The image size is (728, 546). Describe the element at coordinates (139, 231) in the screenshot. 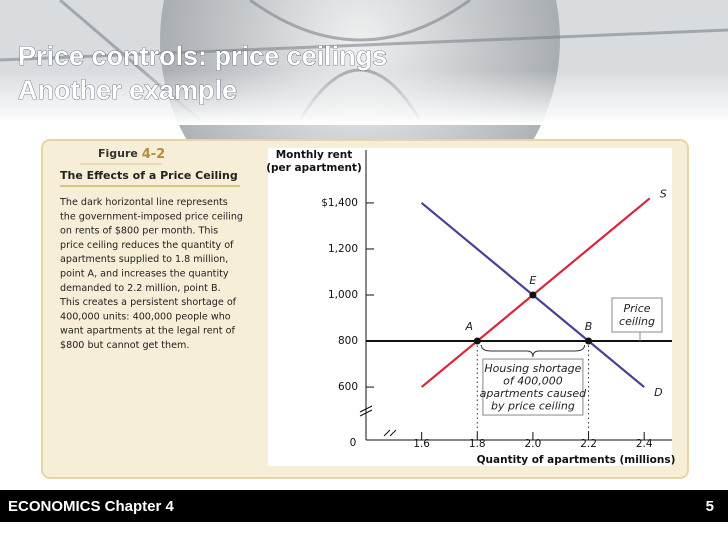

I see `caption-line: on rents of $800 per month. This` at that location.